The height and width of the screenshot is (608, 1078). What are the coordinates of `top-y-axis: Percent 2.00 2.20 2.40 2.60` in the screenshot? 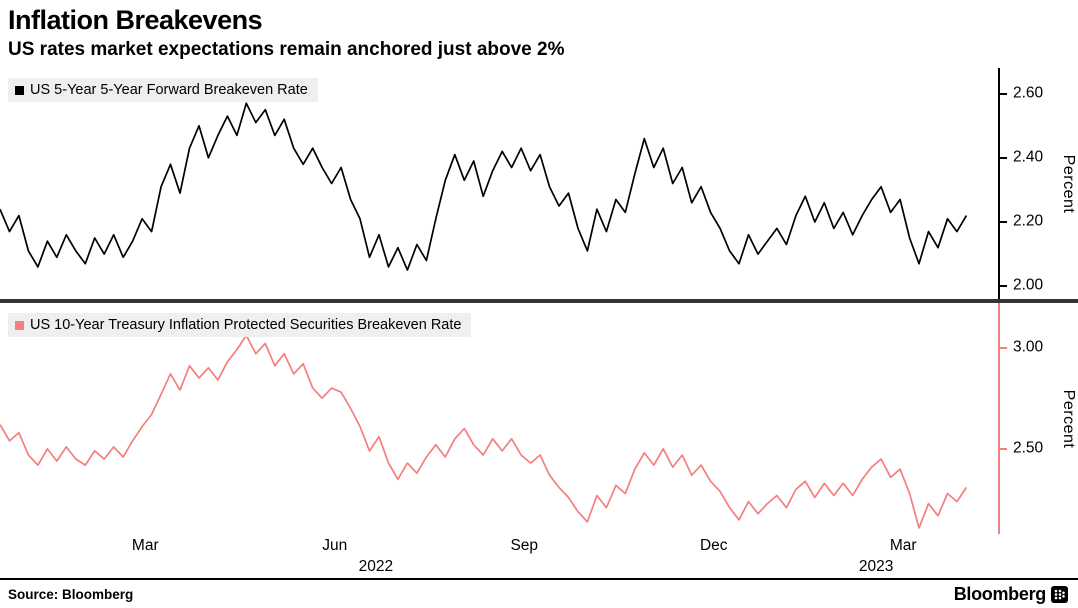 It's located at (1038, 183).